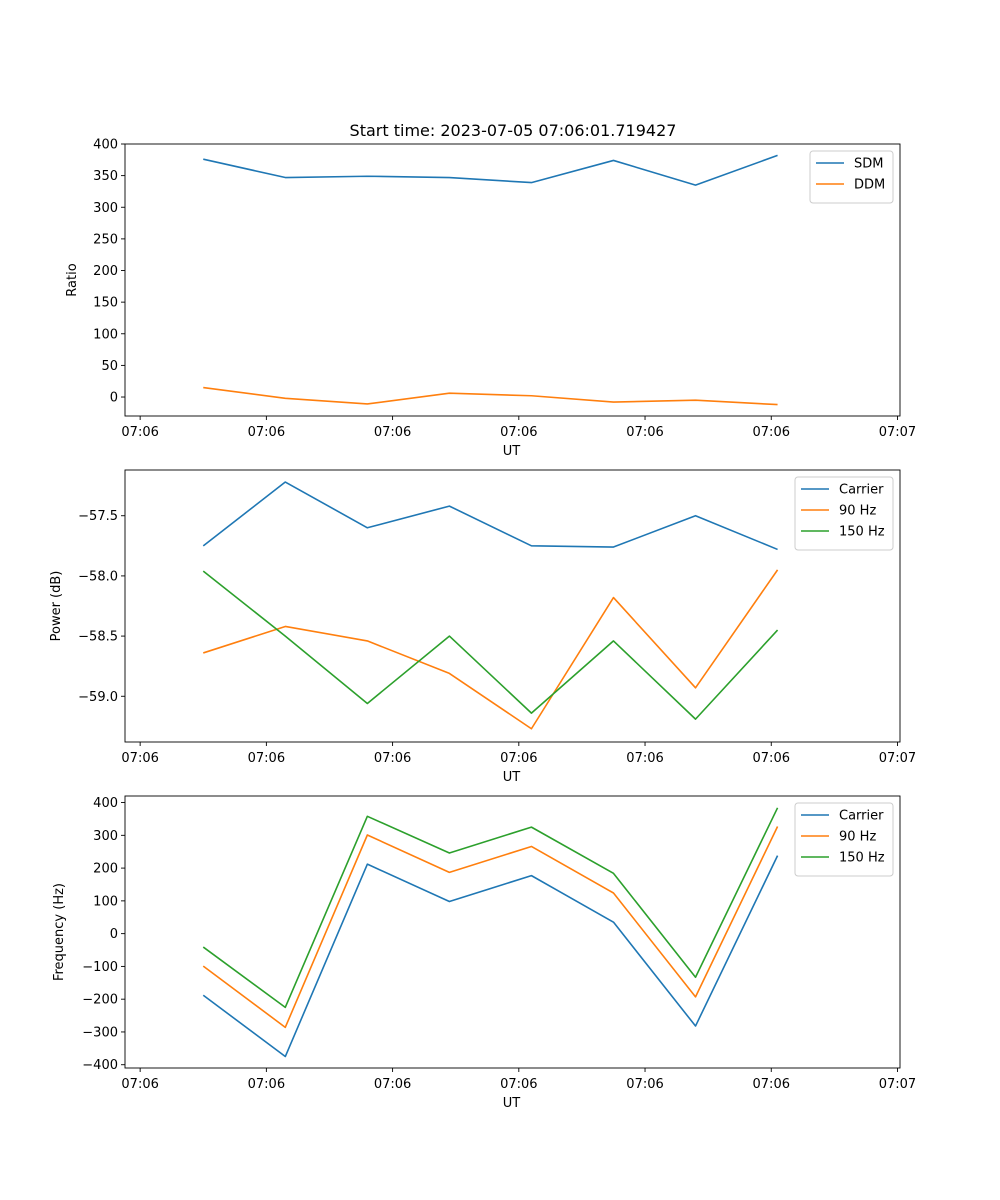 The width and height of the screenshot is (1000, 1200). I want to click on legend-label: DDM, so click(869, 185).